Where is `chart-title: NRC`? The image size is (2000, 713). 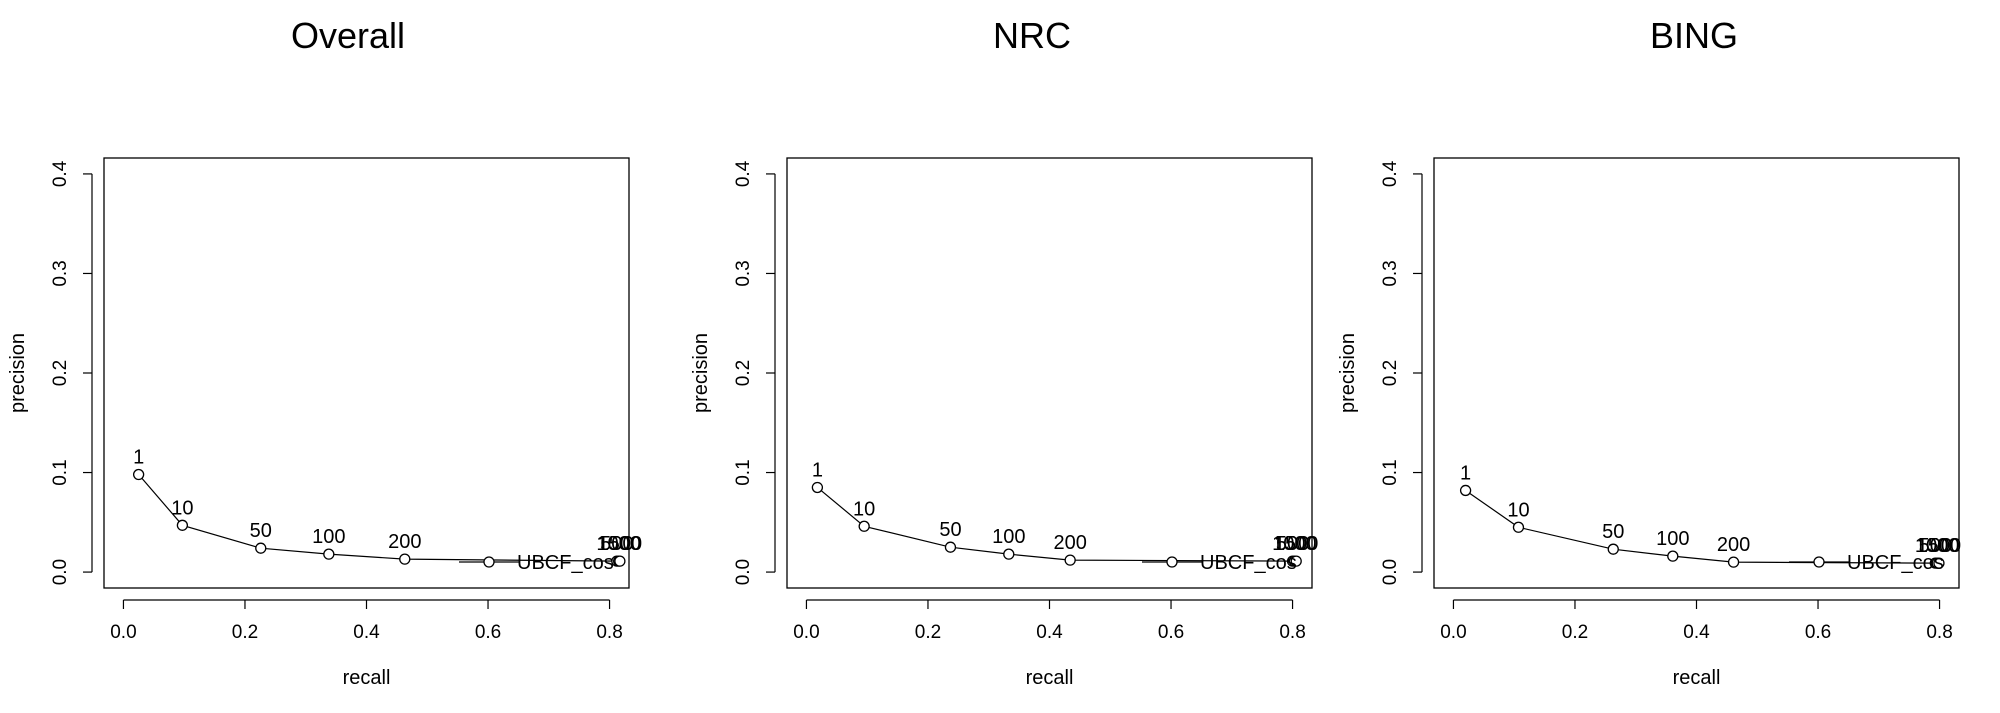
chart-title: NRC is located at coordinates (1032, 35).